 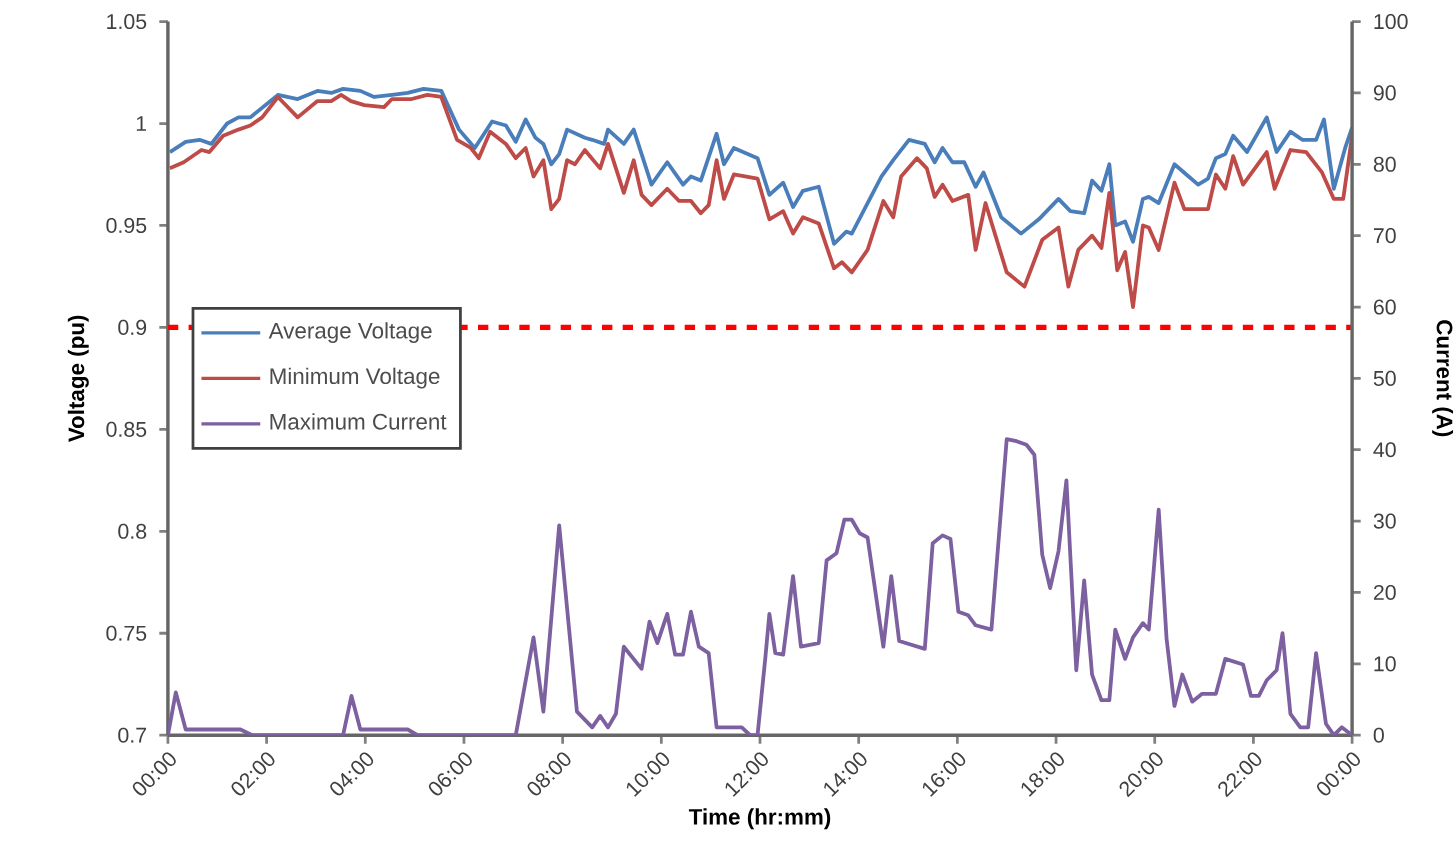 What do you see at coordinates (1384, 593) in the screenshot?
I see `y2-tick-label: 20` at bounding box center [1384, 593].